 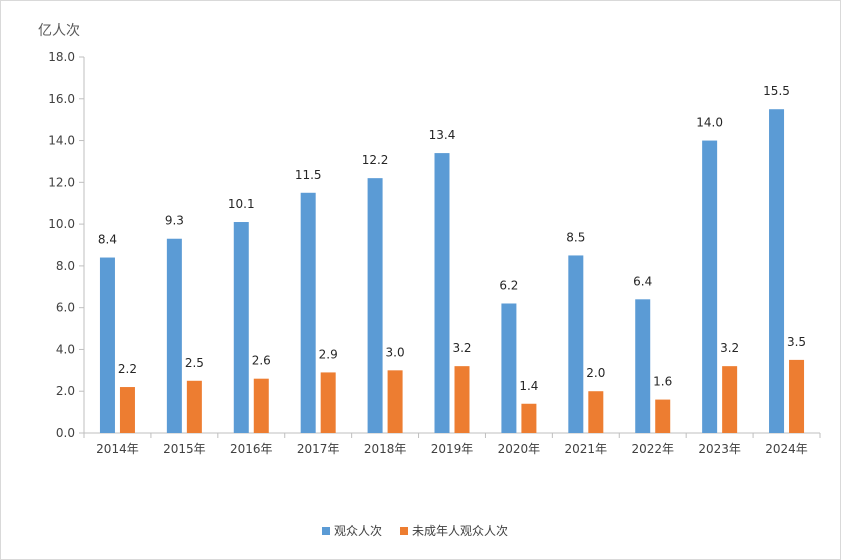 I want to click on data-label: 2.6, so click(x=261, y=361).